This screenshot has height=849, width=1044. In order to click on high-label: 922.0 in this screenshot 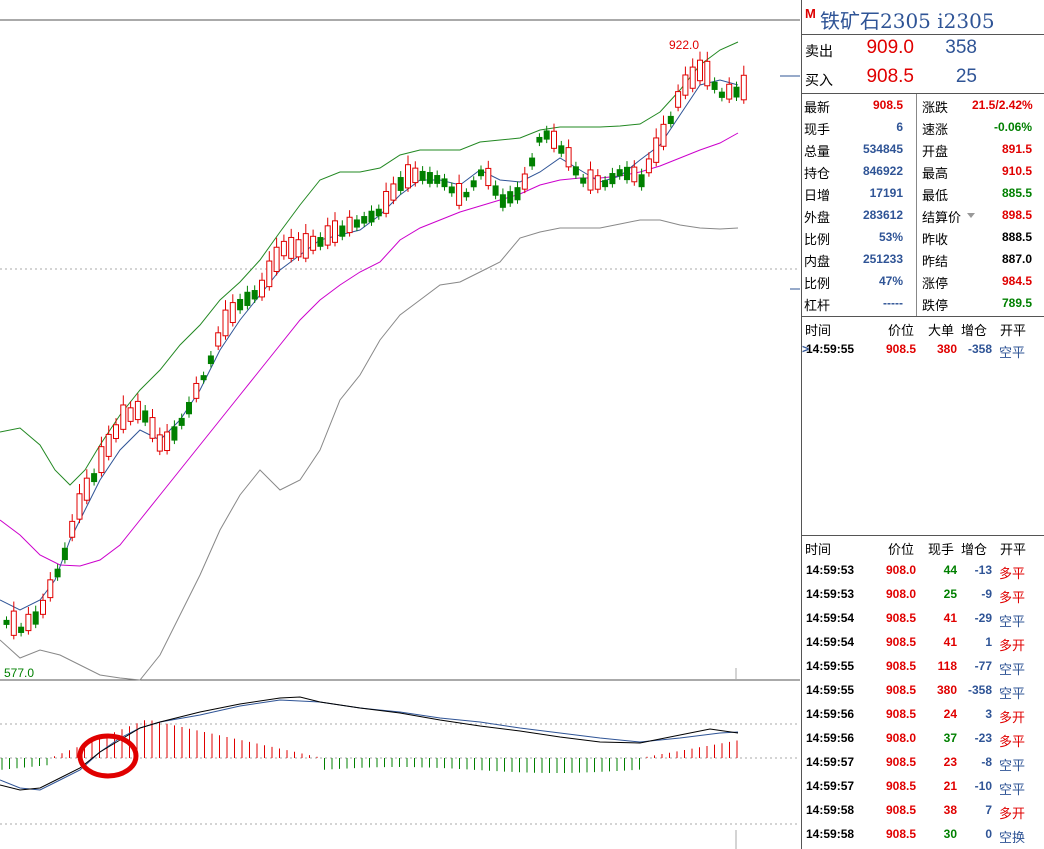, I will do `click(684, 45)`.